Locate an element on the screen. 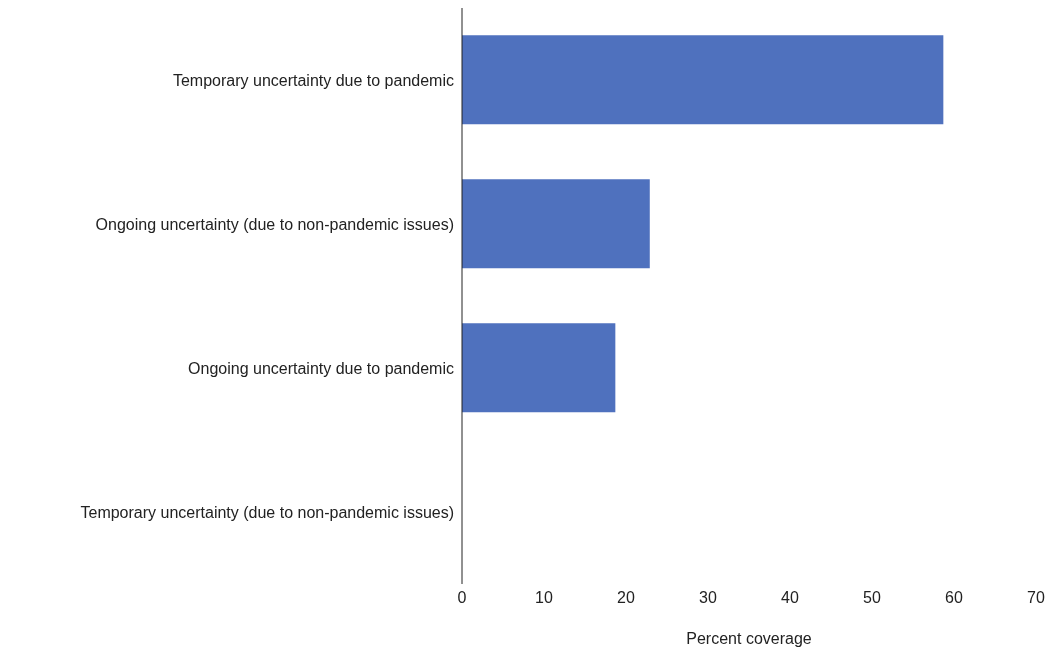 This screenshot has width=1058, height=654. x-axis-title: Percent coverage is located at coordinates (749, 638).